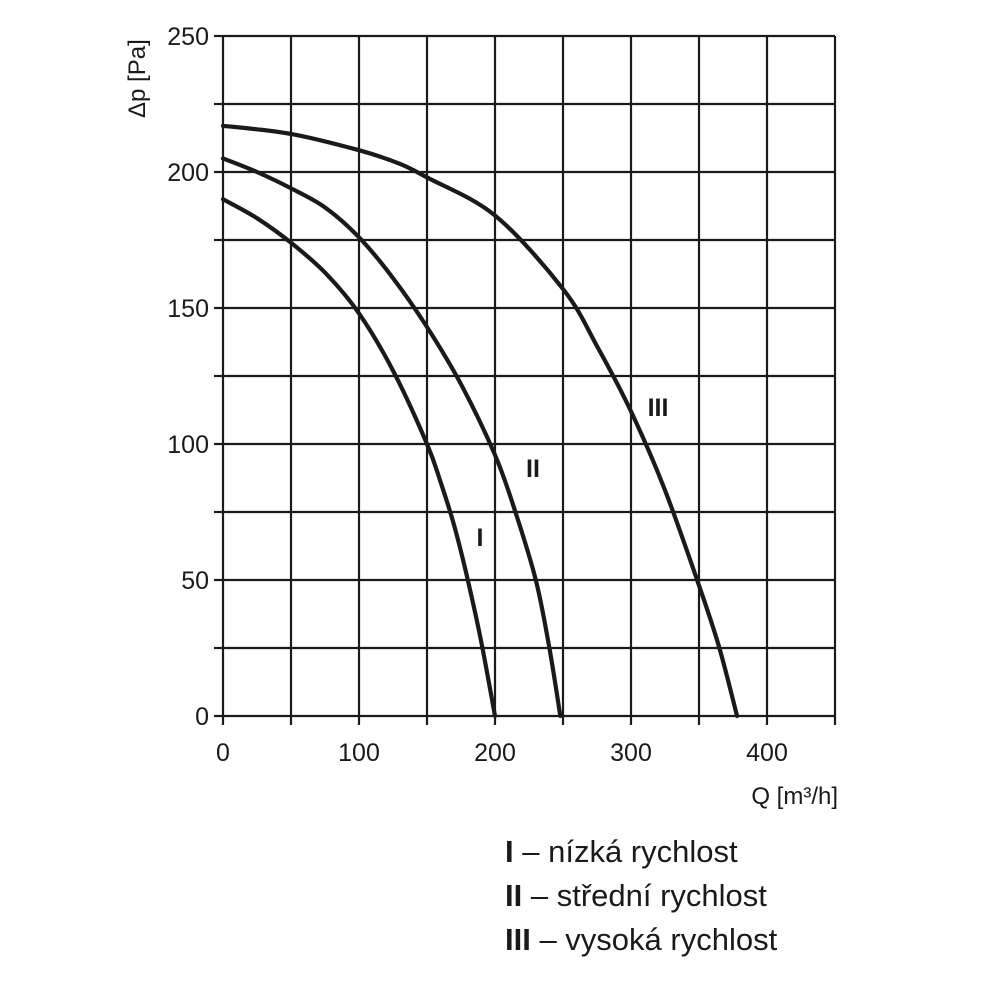 The image size is (1000, 1000). What do you see at coordinates (195, 581) in the screenshot?
I see `y-tick-label: 50` at bounding box center [195, 581].